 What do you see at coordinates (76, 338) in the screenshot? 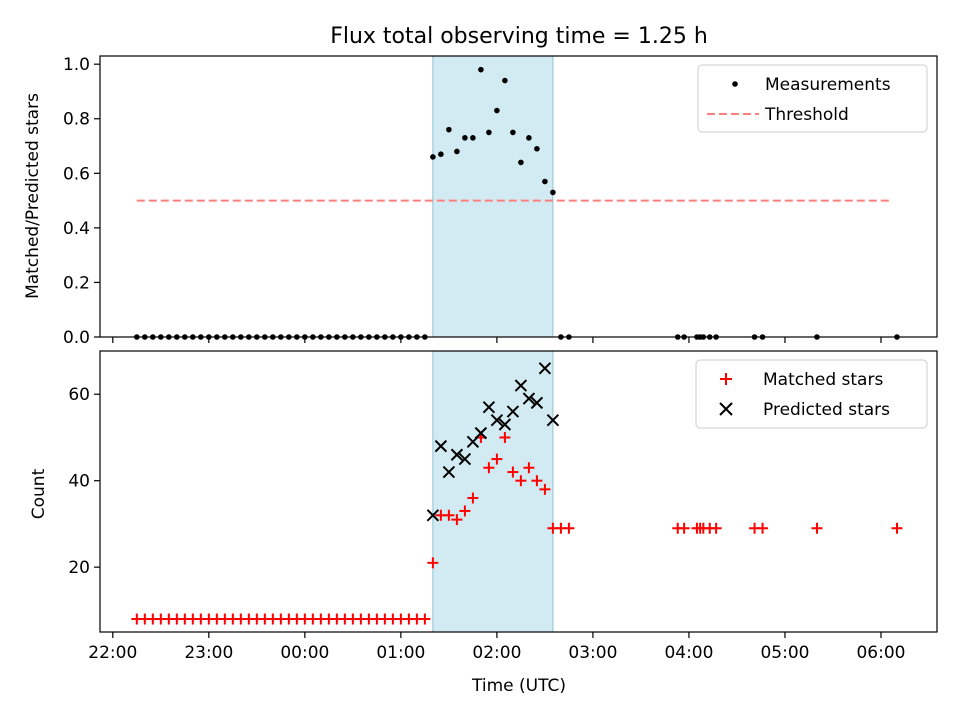
I see `ratio-ytick-label: 0.0` at bounding box center [76, 338].